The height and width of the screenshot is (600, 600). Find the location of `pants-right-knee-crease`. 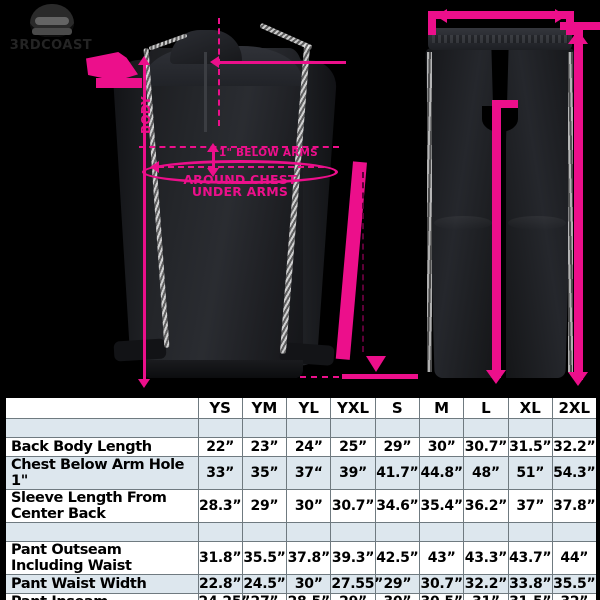

pants-right-knee-crease is located at coordinates (537, 223).